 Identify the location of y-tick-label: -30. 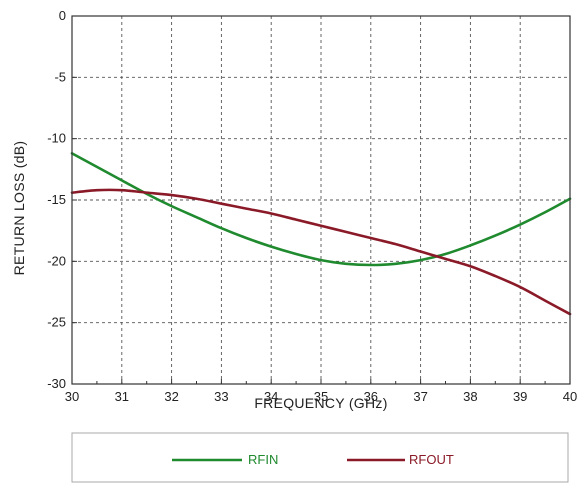
(56, 383).